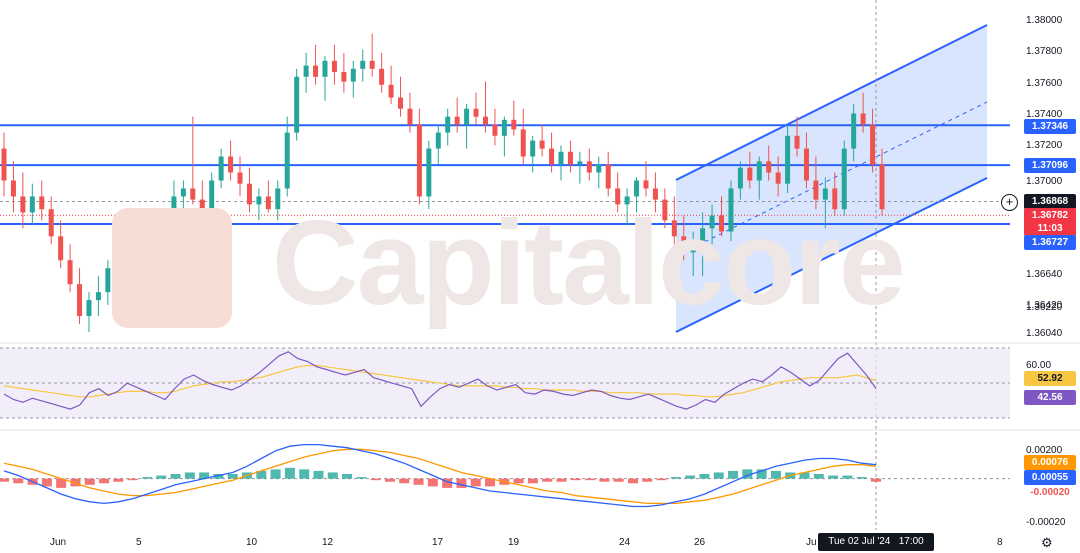  What do you see at coordinates (1046, 522) in the screenshot?
I see `macd-tick: -0.00020` at bounding box center [1046, 522].